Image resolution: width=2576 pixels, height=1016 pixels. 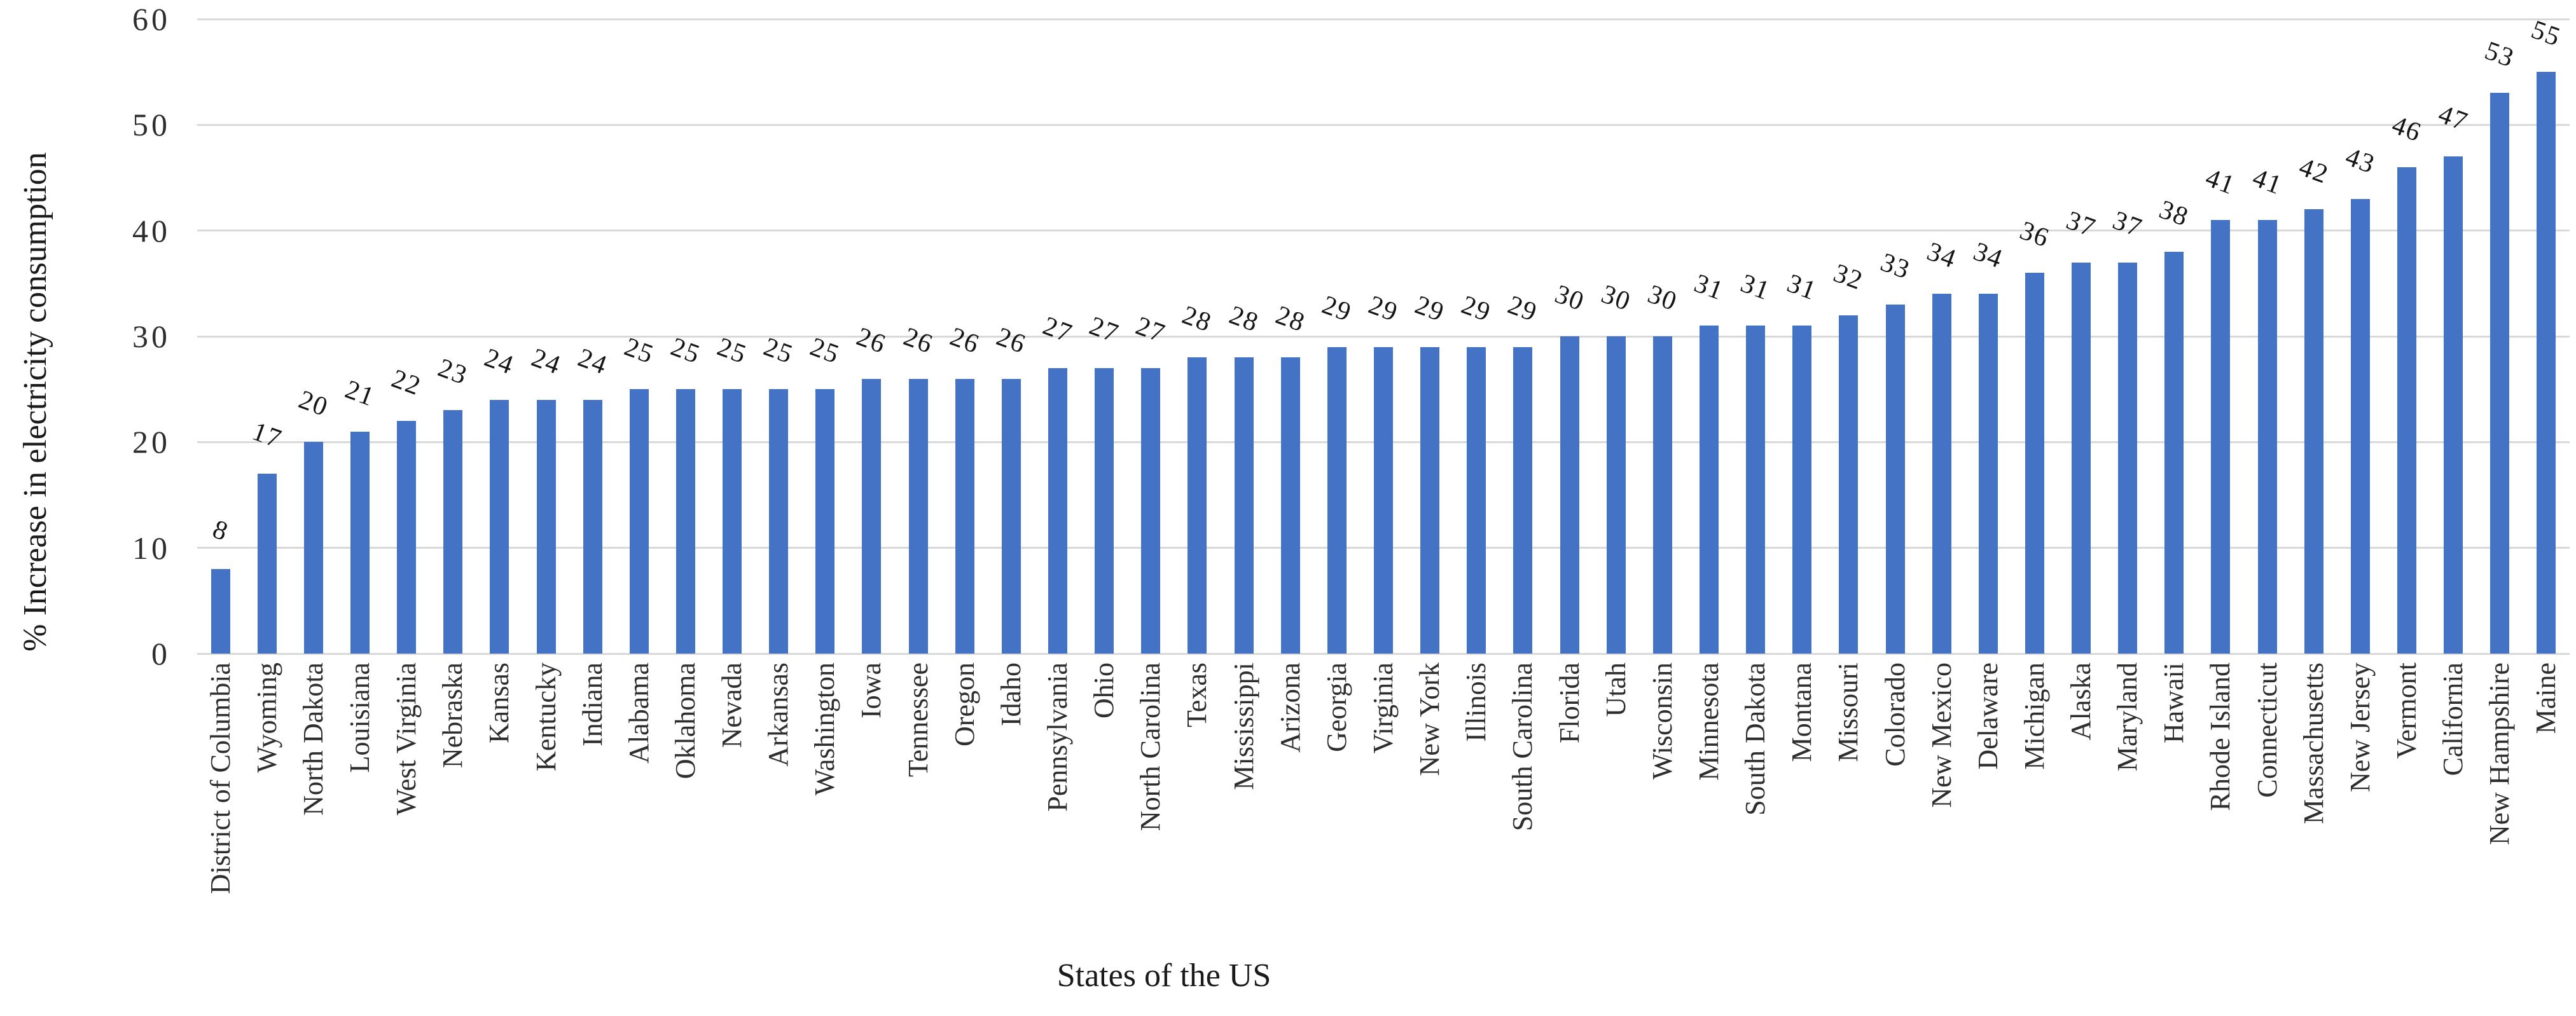 I want to click on x-tick-label: Wisconsin, so click(x=1662, y=720).